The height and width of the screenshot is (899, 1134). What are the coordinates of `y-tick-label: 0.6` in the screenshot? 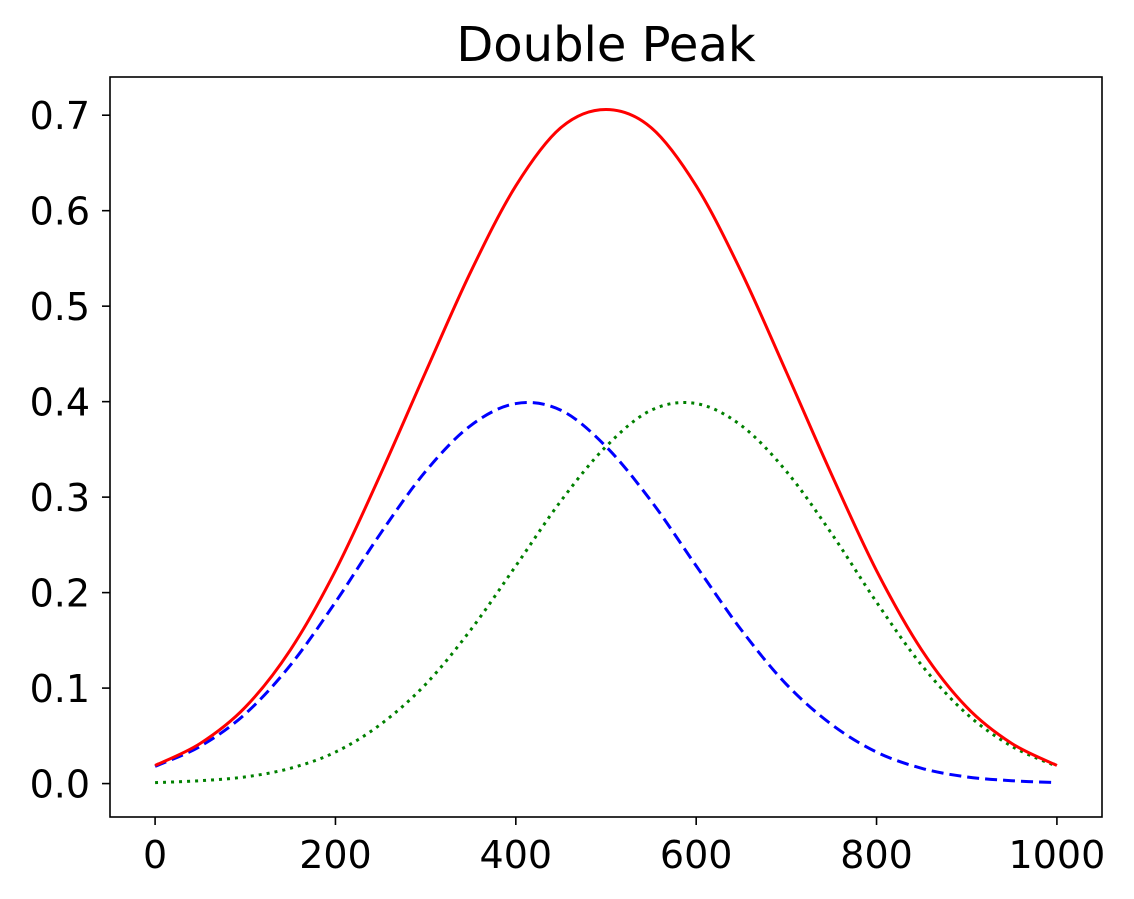 It's located at (60, 212).